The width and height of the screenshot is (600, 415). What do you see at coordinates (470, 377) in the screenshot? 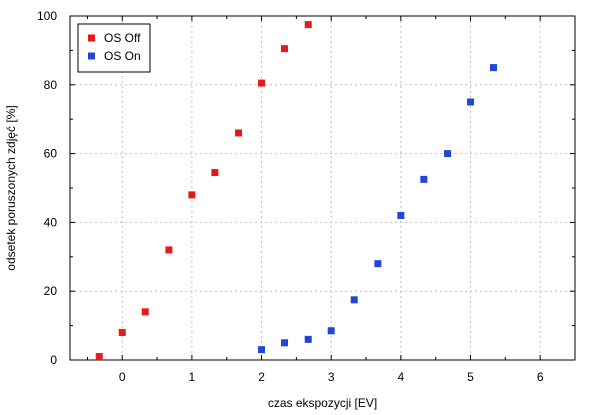
I see `x-tick-label: 5` at bounding box center [470, 377].